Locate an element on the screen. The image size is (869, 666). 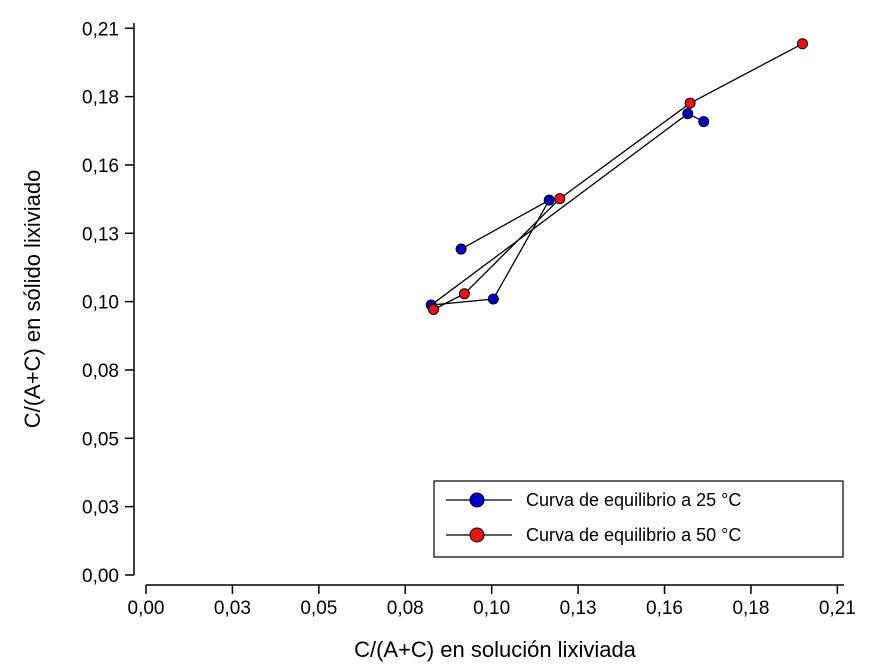
x-tick-label: 0,10 is located at coordinates (491, 608).